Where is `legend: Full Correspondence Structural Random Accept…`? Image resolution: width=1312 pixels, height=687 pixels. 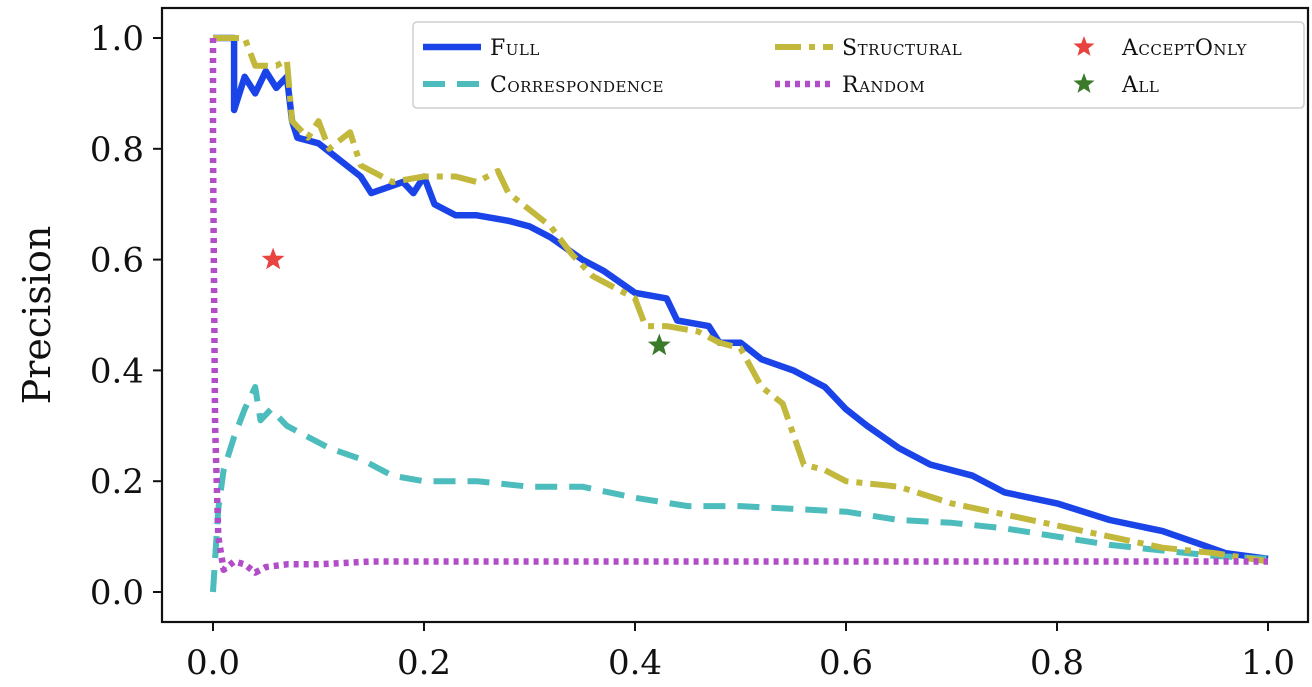 legend: Full Correspondence Structural Random Accept… is located at coordinates (858, 65).